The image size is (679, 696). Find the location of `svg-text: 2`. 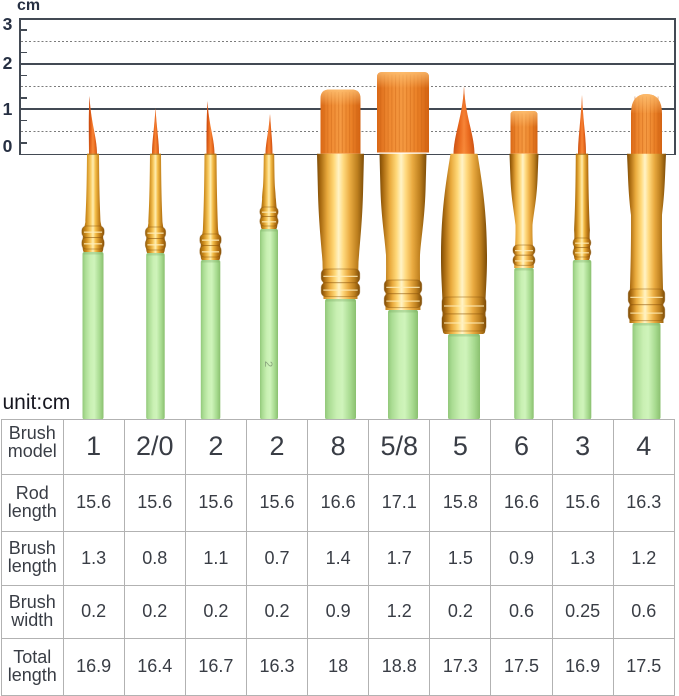

svg-text: 2 is located at coordinates (268, 364).